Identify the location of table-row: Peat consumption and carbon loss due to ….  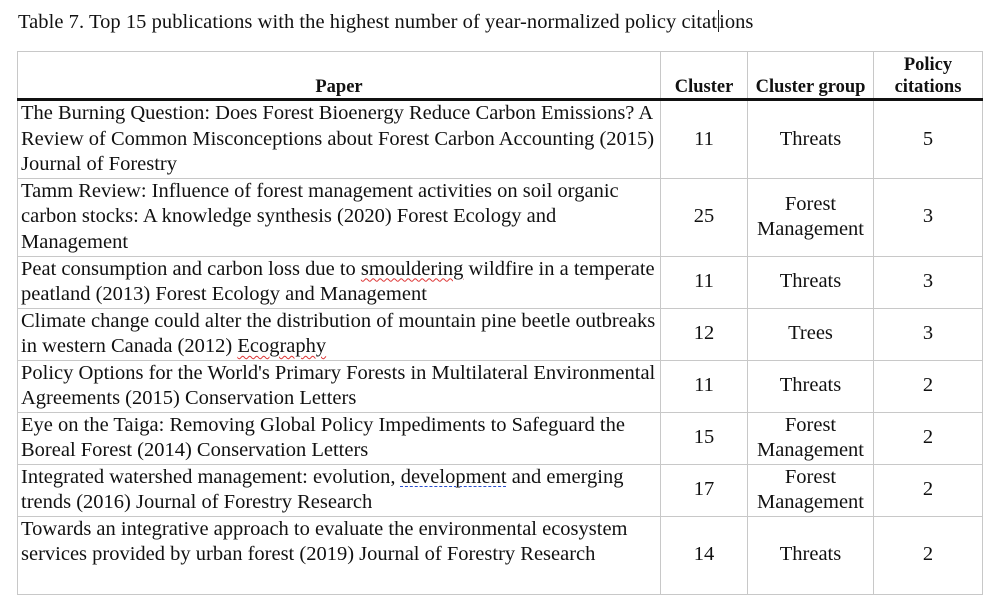
(500, 282).